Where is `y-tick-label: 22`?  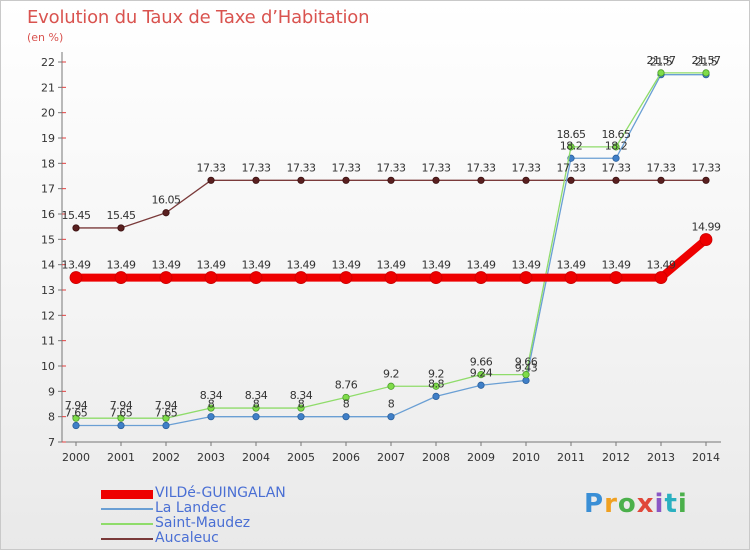 y-tick-label: 22 is located at coordinates (48, 62).